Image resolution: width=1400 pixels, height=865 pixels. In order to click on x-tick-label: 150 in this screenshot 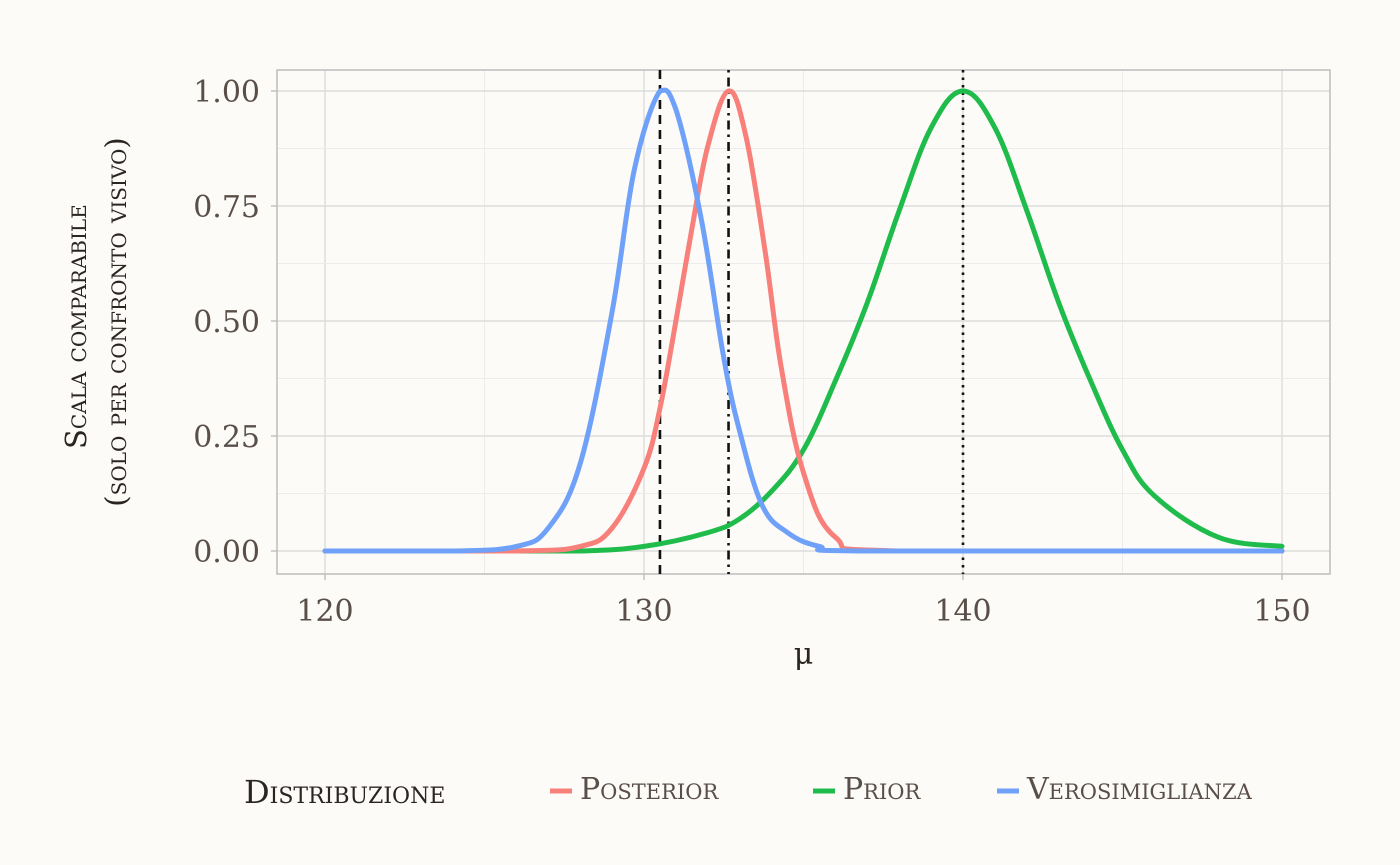, I will do `click(1281, 611)`.